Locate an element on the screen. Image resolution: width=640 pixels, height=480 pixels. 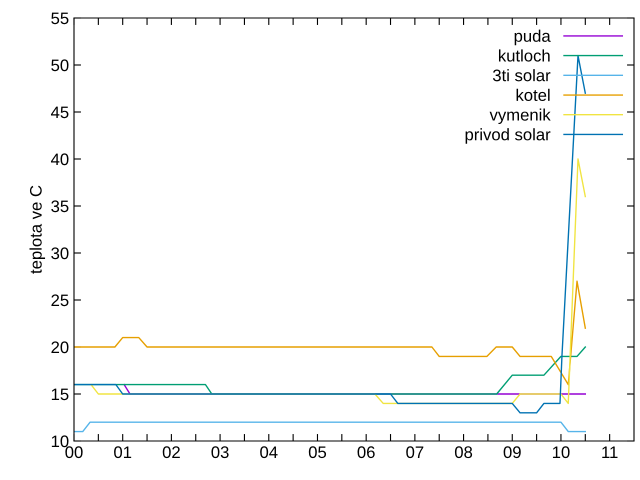
x-tick-label: 01 is located at coordinates (123, 452).